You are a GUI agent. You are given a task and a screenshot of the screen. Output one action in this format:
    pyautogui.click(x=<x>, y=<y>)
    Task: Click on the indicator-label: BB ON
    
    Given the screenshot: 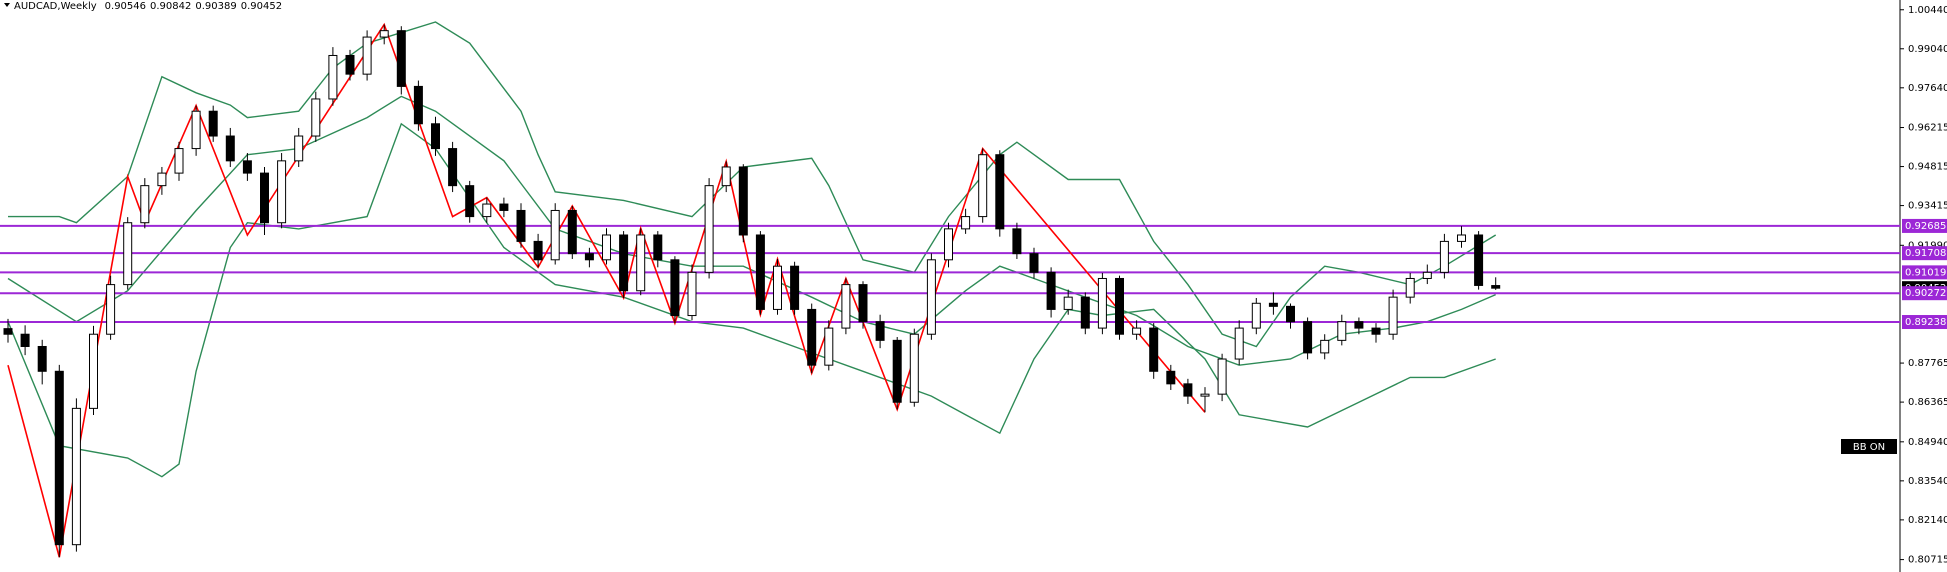 What is the action you would take?
    pyautogui.click(x=1869, y=447)
    